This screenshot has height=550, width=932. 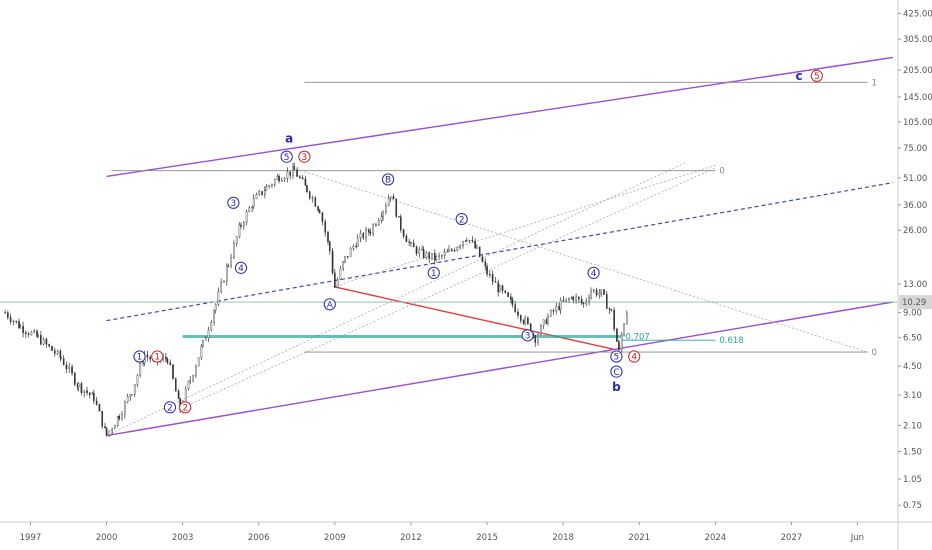 What do you see at coordinates (289, 138) in the screenshot?
I see `degree-label: a` at bounding box center [289, 138].